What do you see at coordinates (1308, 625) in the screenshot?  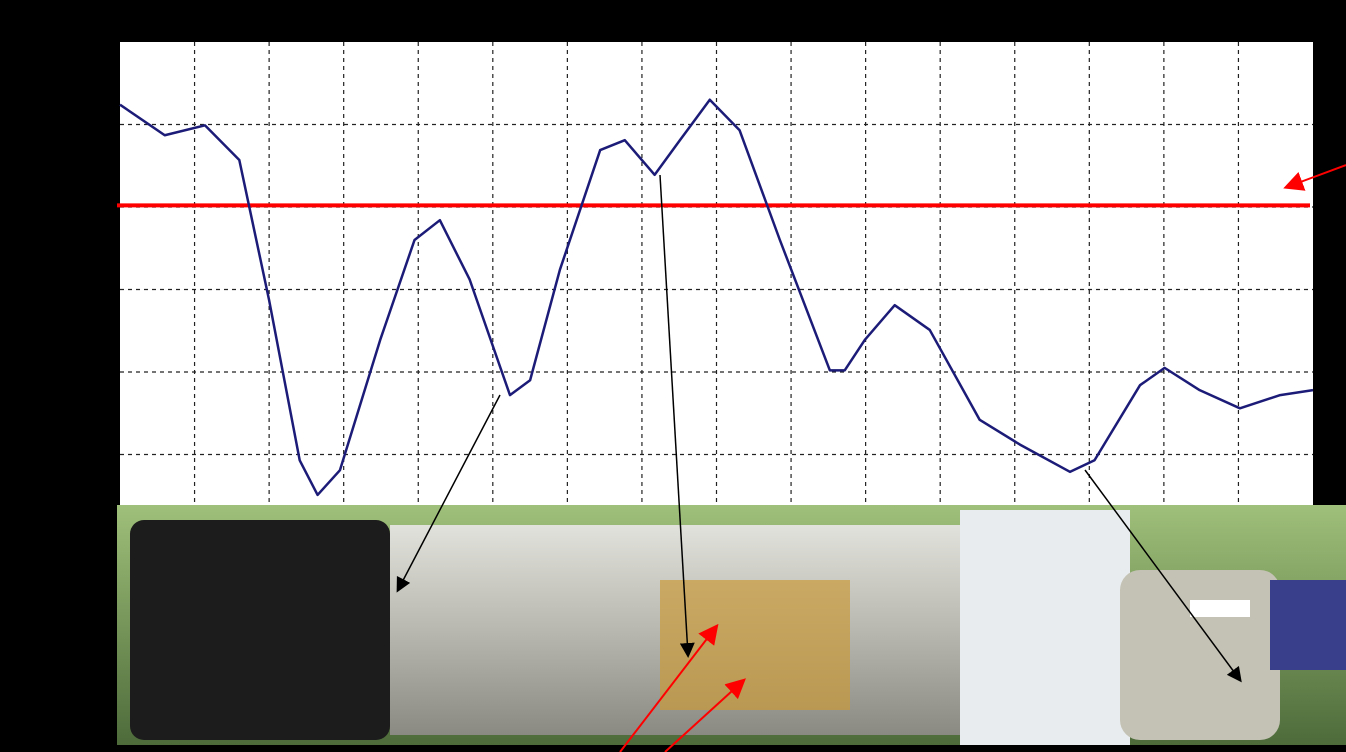 I see `cable` at bounding box center [1308, 625].